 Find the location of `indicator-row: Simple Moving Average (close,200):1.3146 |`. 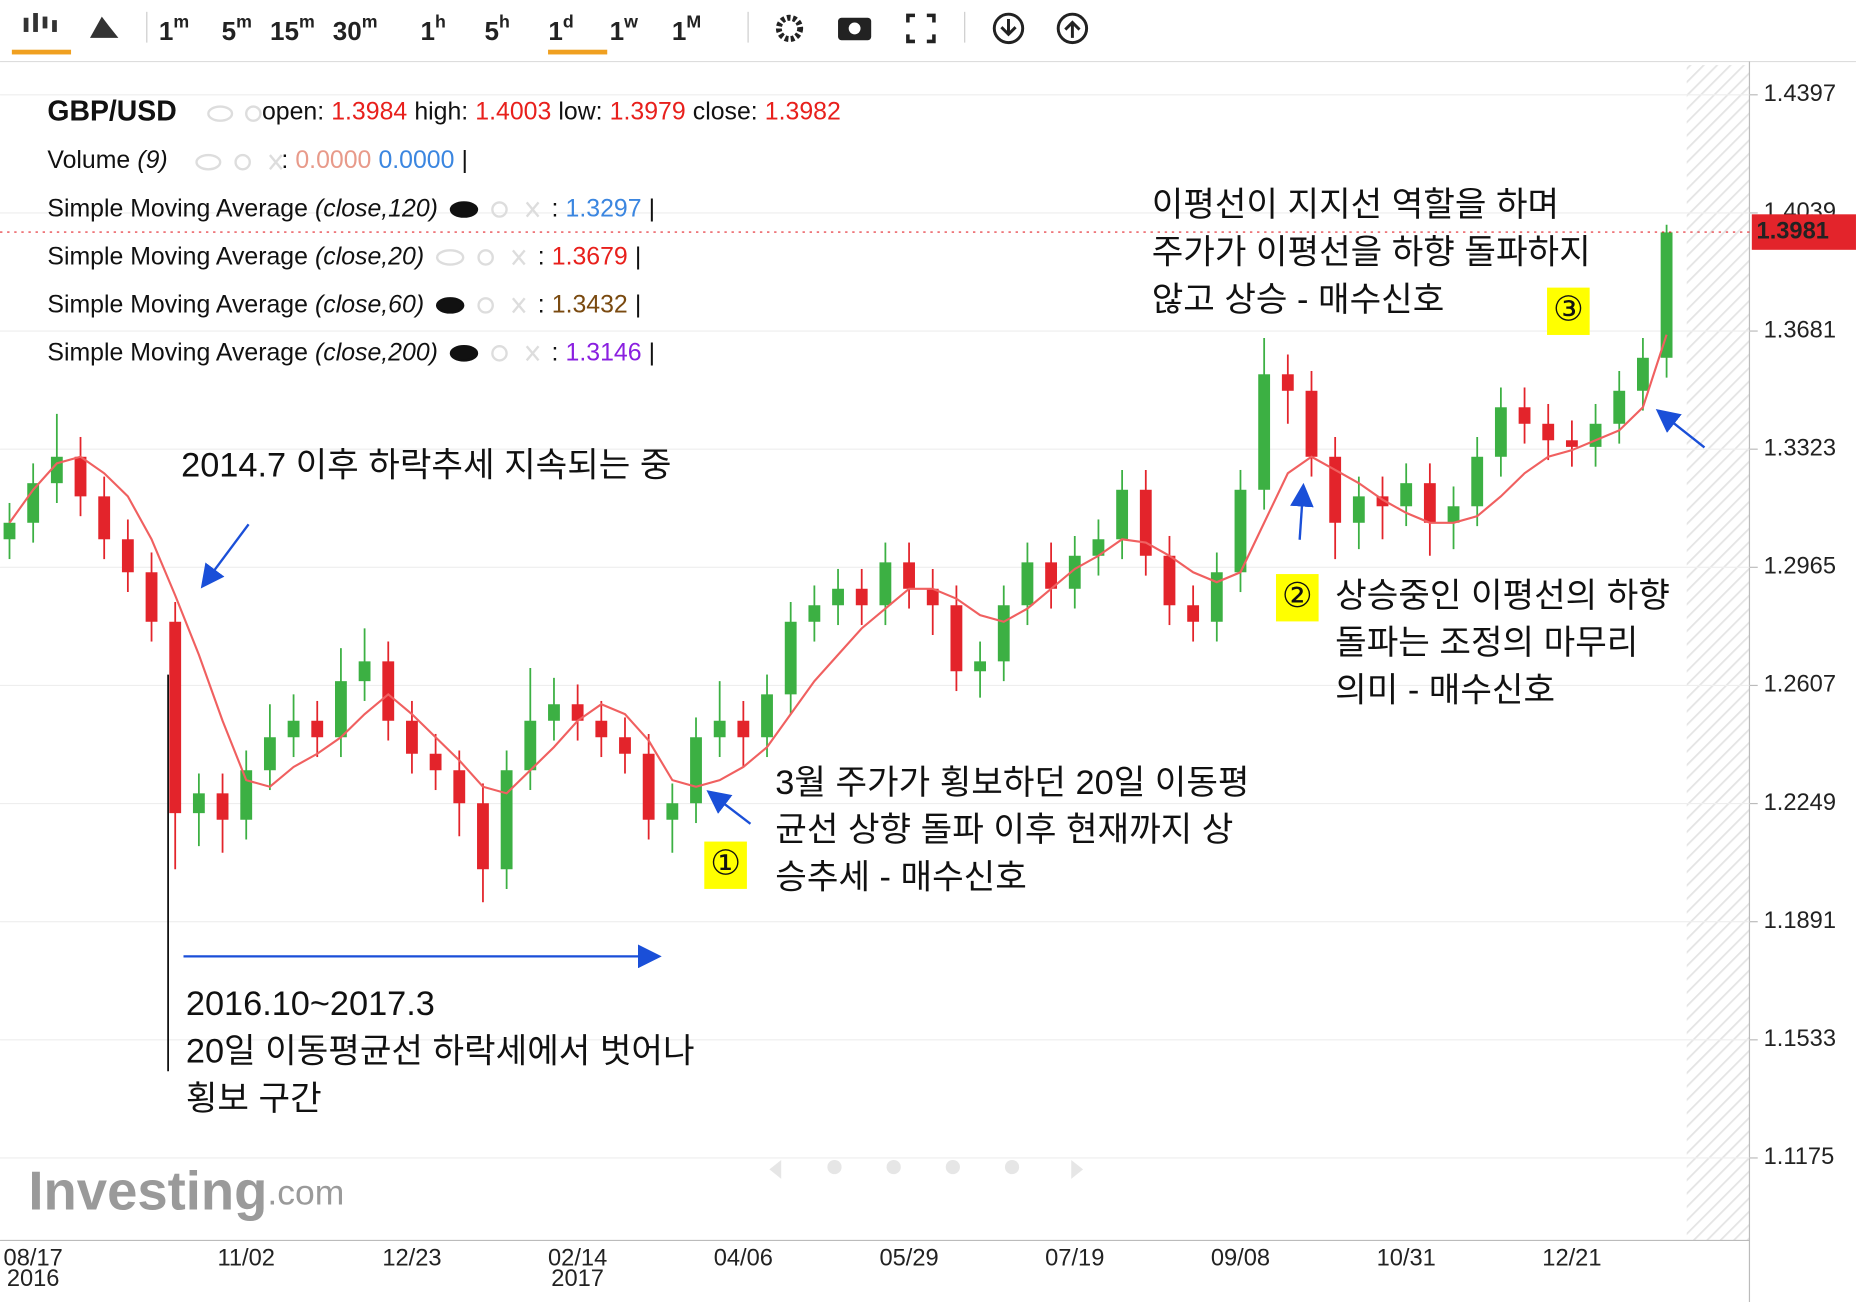

indicator-row: Simple Moving Average (close,200):1.3146 | is located at coordinates (351, 352).